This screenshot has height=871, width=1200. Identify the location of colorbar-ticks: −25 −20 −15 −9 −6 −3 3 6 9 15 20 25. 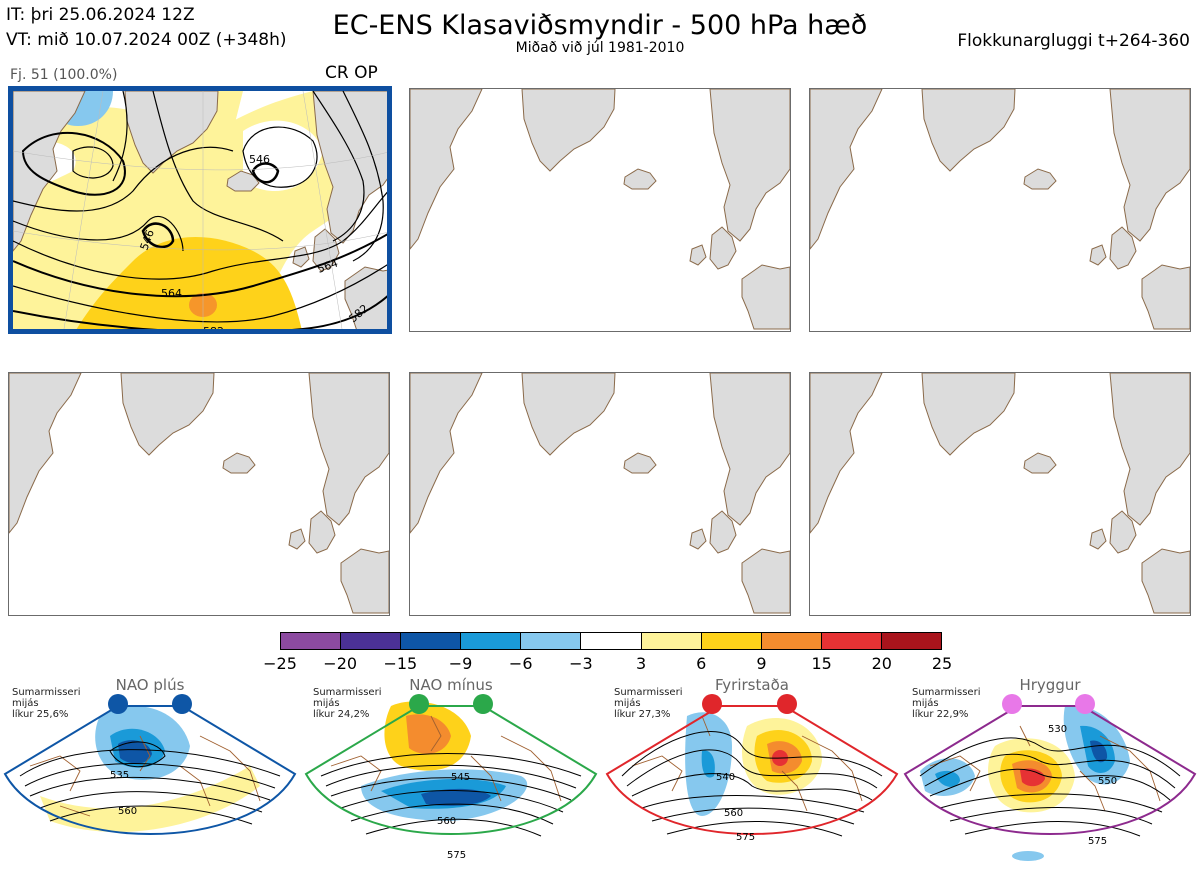
(612, 664).